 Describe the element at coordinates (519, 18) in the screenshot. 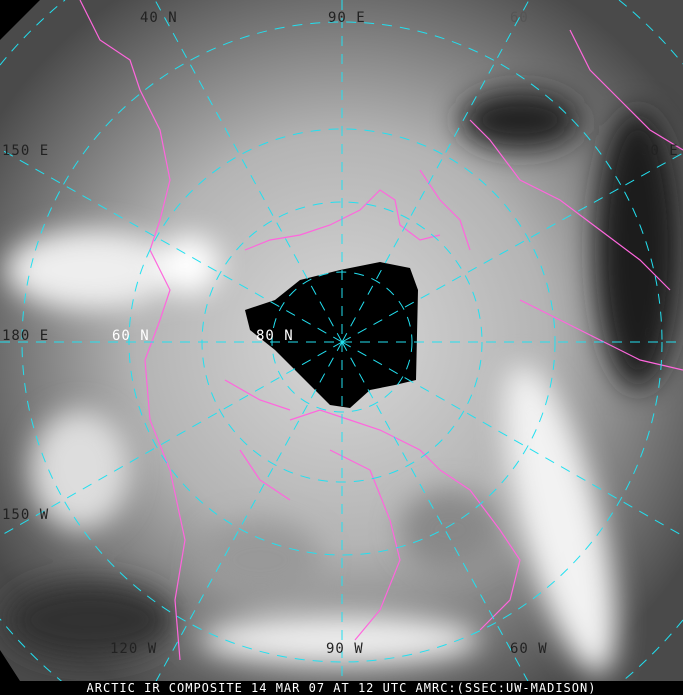

I see `label-lon-60e: 60` at that location.